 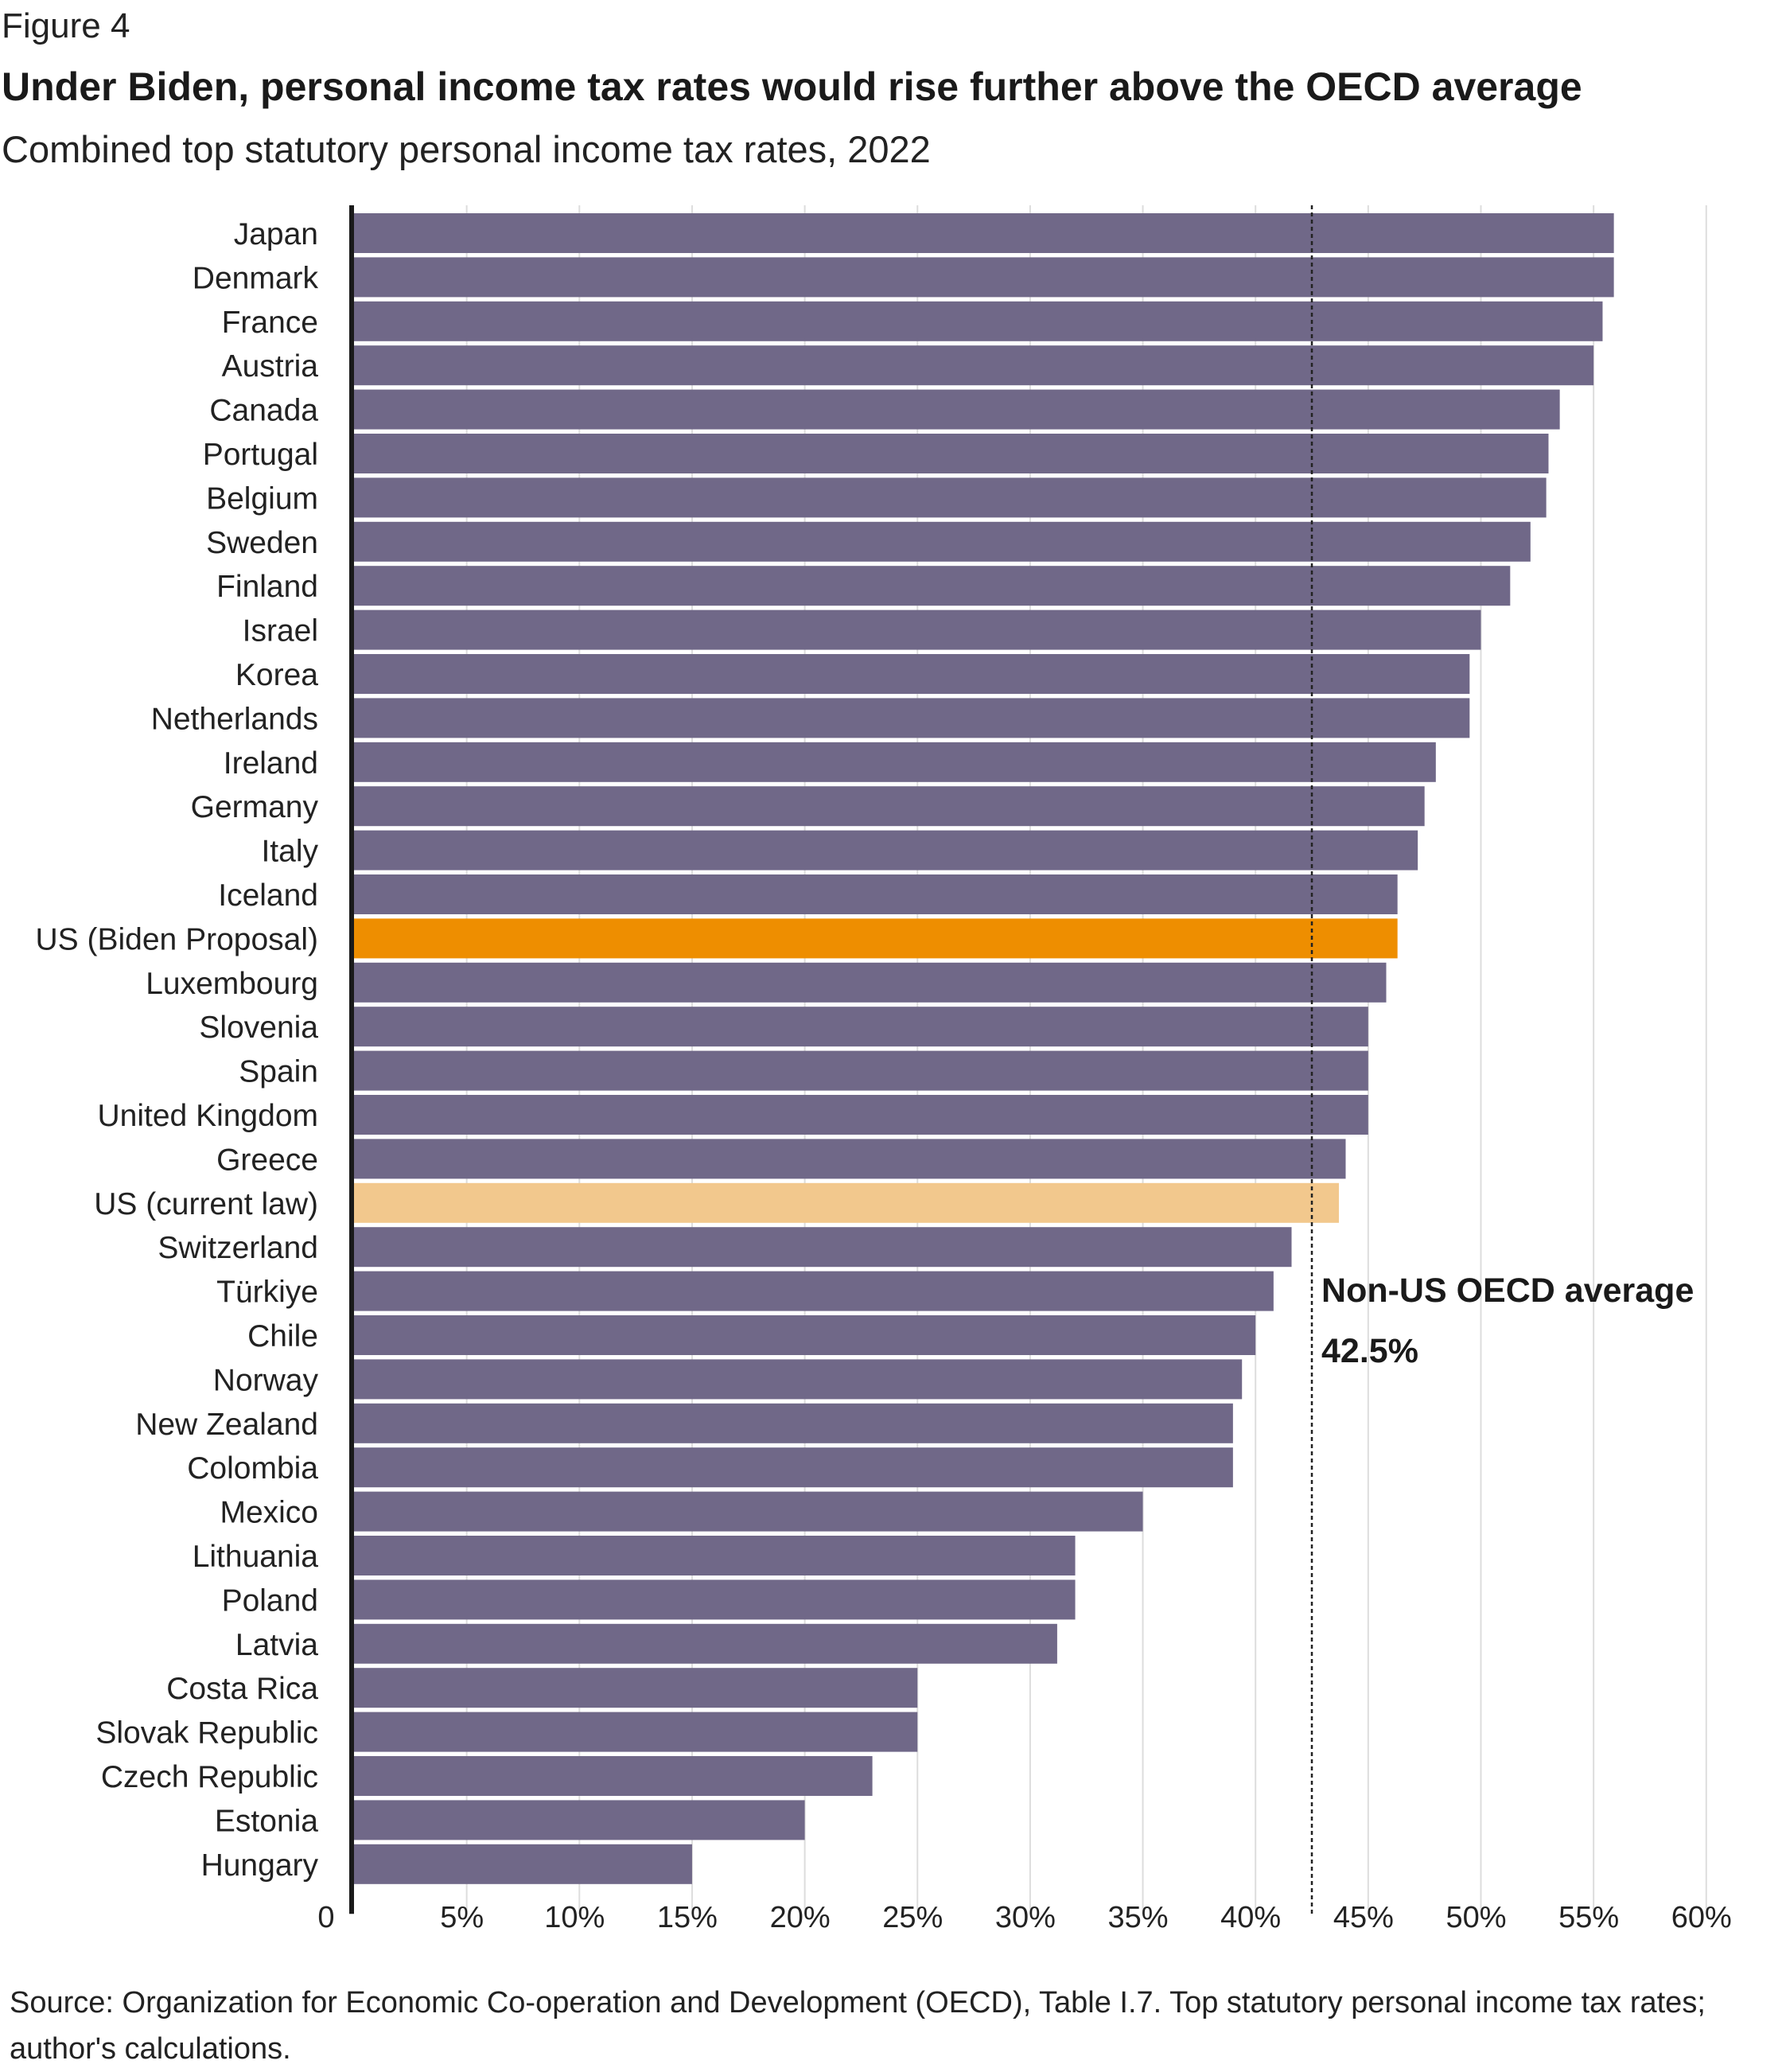 What do you see at coordinates (282, 1336) in the screenshot?
I see `category-label: Chile` at bounding box center [282, 1336].